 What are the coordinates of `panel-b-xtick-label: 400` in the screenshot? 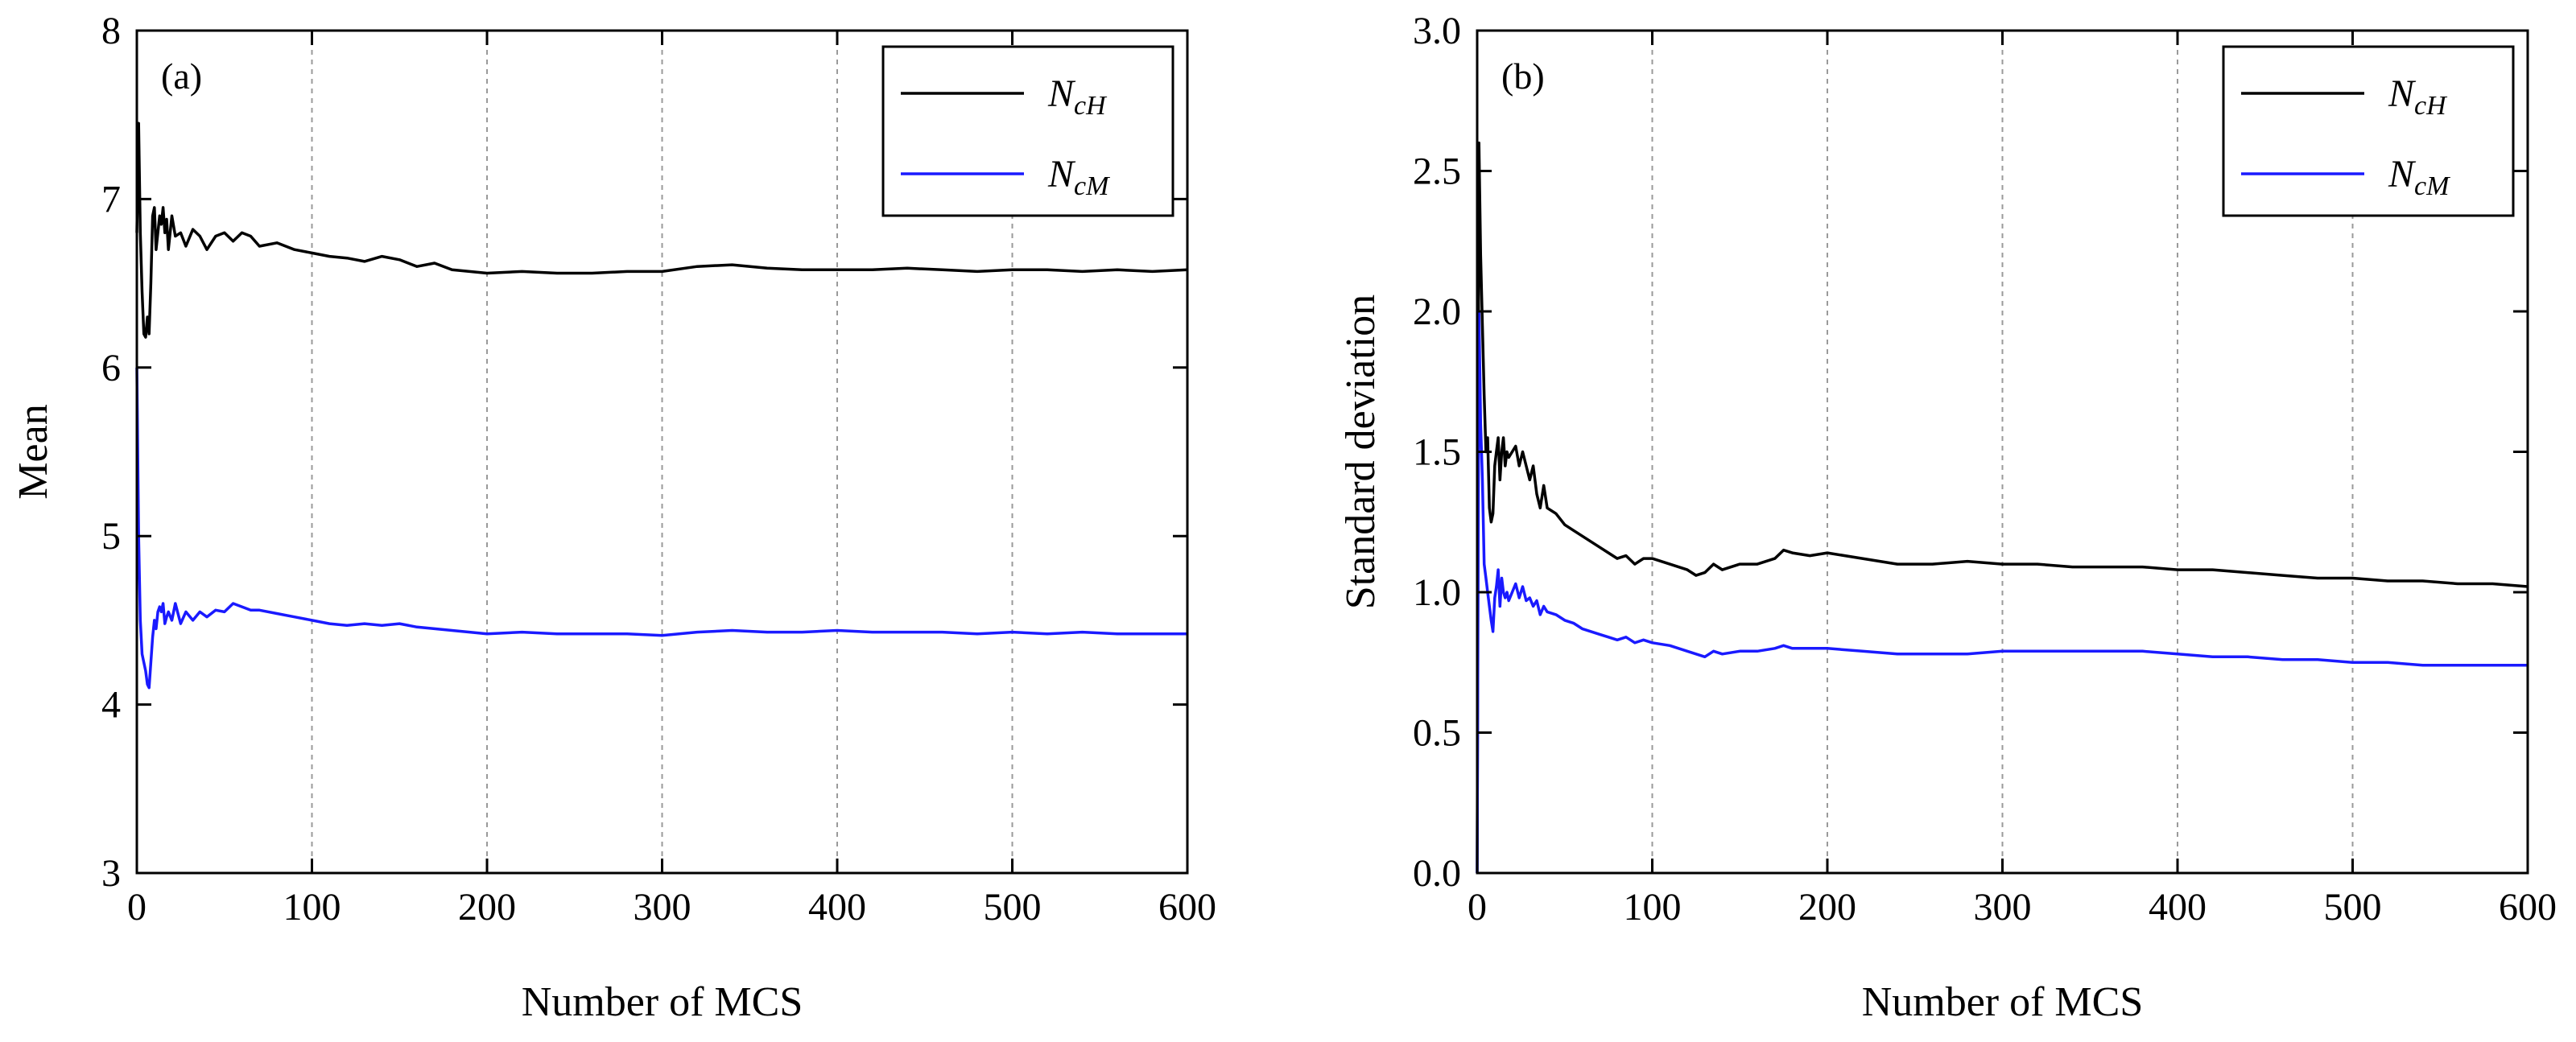 It's located at (2178, 907).